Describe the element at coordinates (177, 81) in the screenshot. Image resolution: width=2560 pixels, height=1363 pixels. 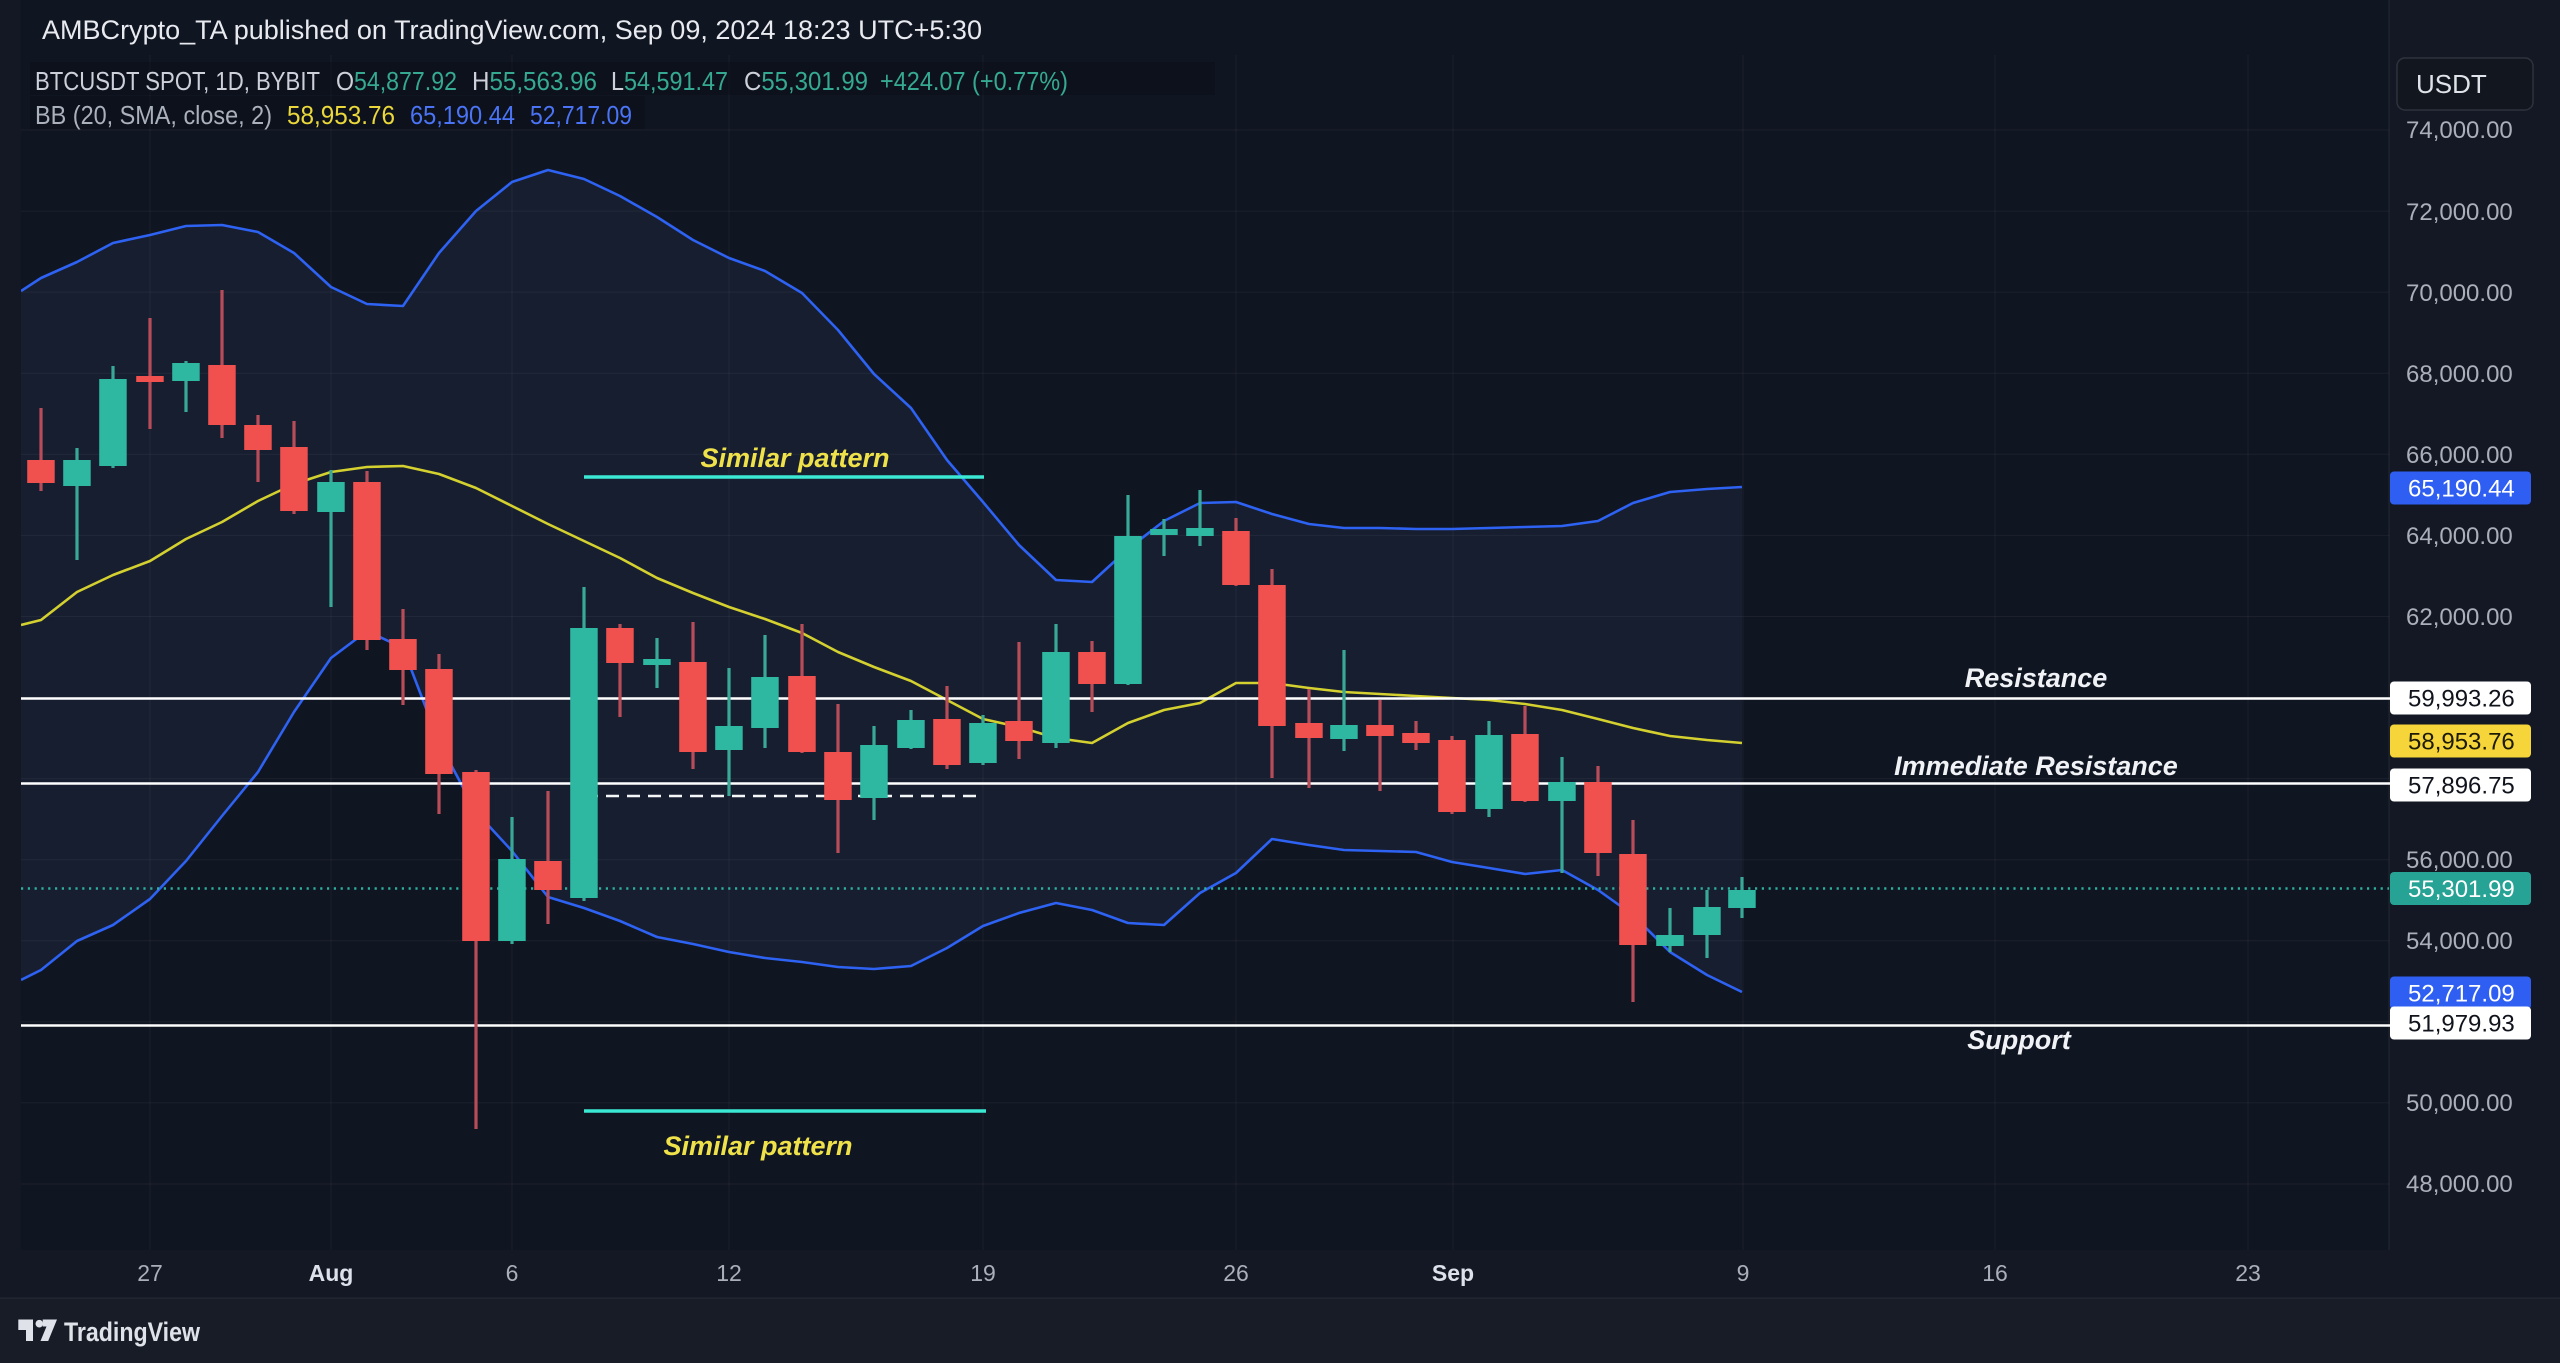
I see `svg-text: BTCUSDT SPOT, 1D, BYBIT` at that location.